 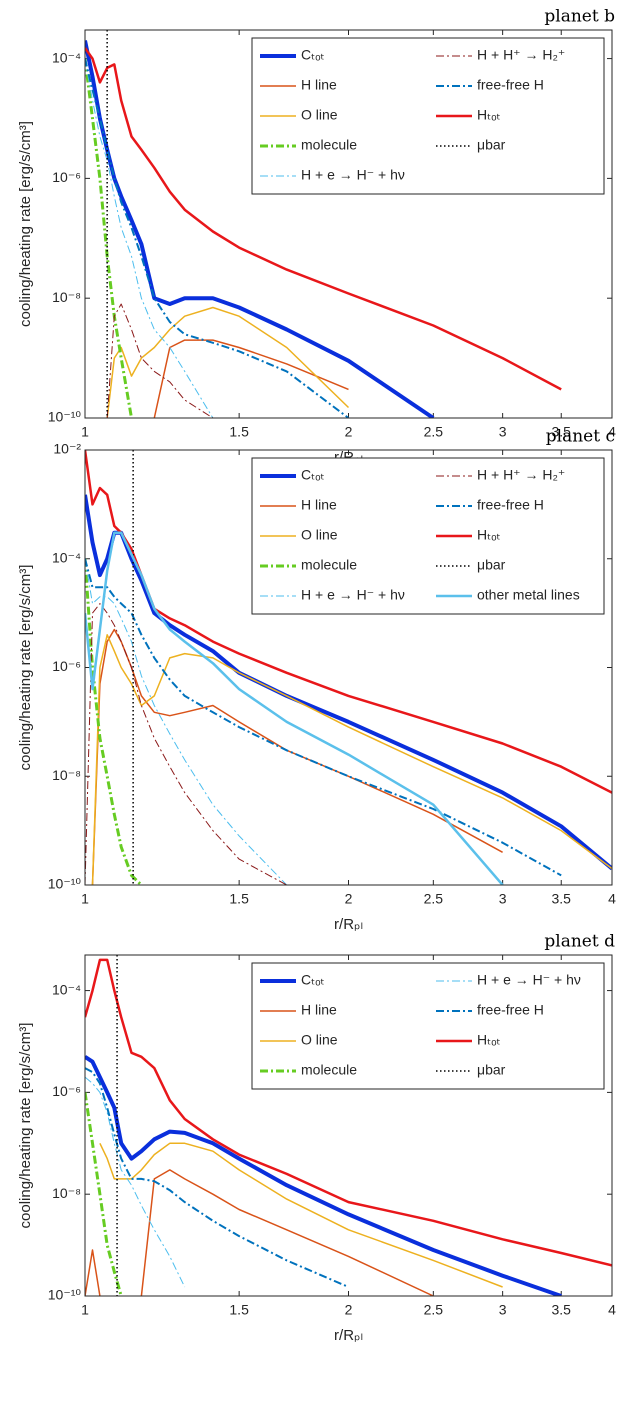 I want to click on legend-label: other metal lines, so click(x=528, y=595).